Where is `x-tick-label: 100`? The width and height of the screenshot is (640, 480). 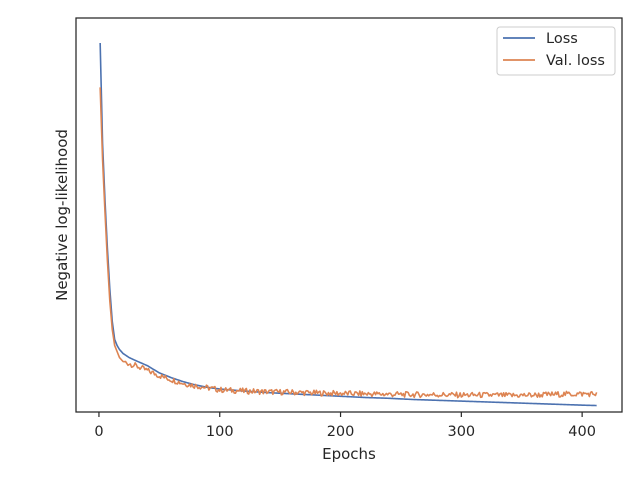 x-tick-label: 100 is located at coordinates (220, 432).